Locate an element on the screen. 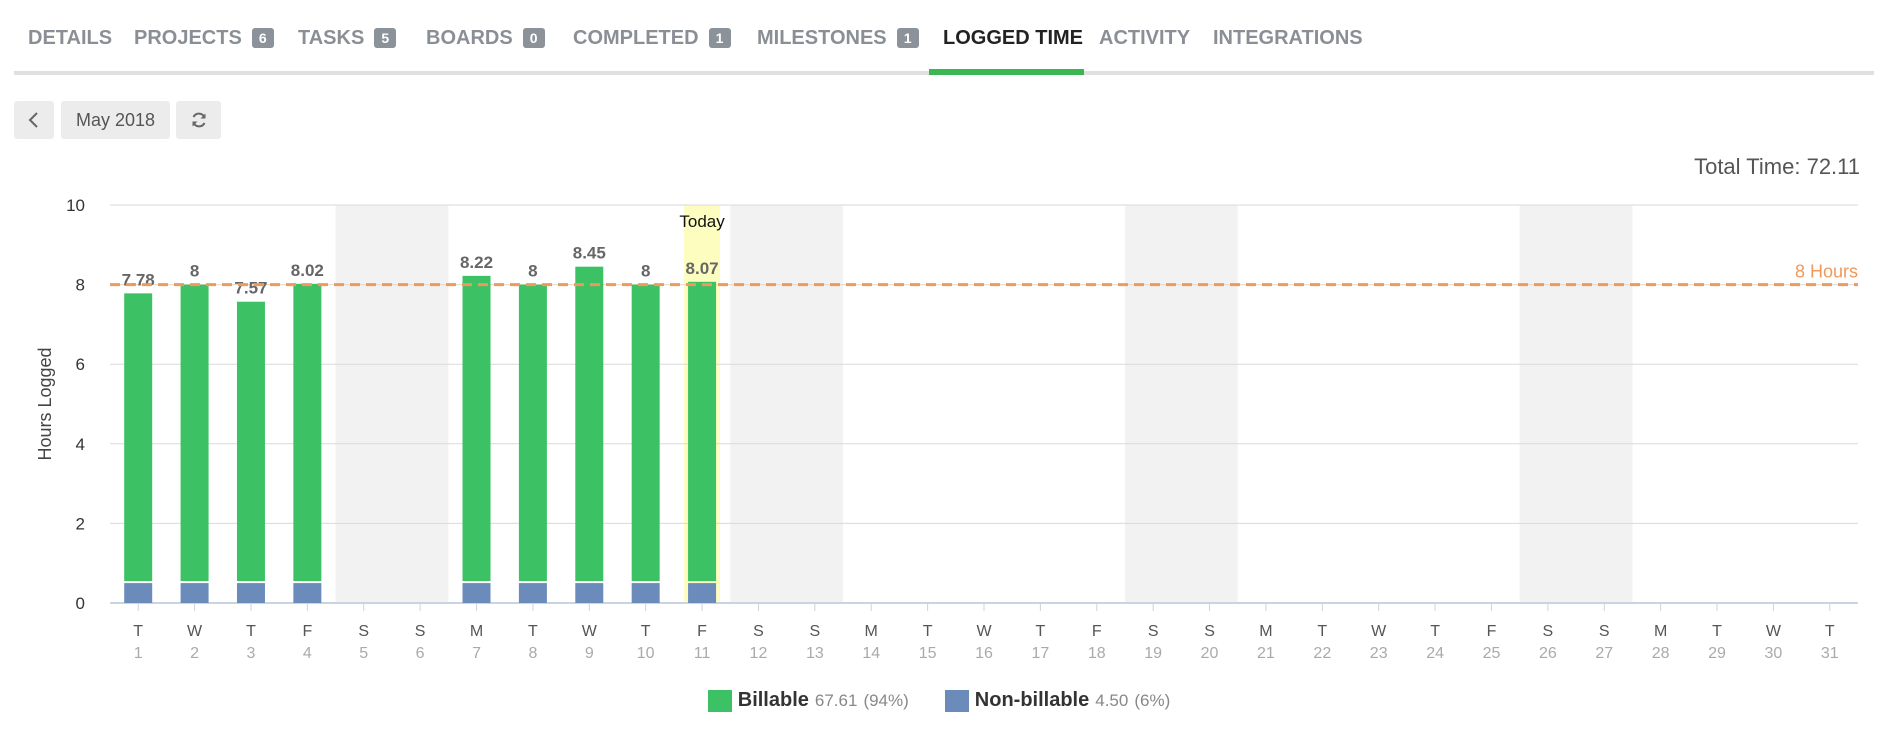 This screenshot has height=733, width=1878. tab-boards: BOARDS 0 is located at coordinates (485, 38).